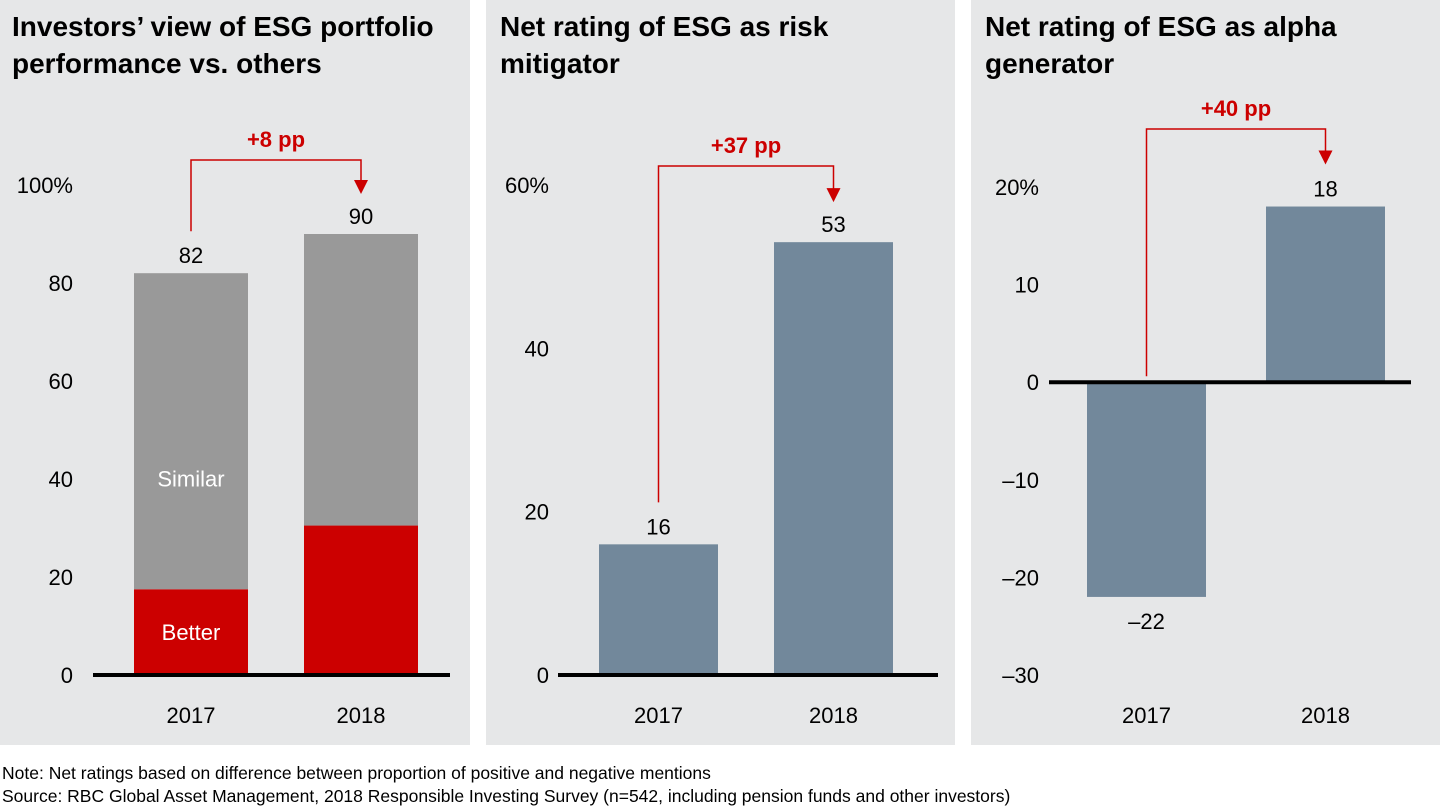  What do you see at coordinates (746, 145) in the screenshot?
I see `change-annotation: +37 pp` at bounding box center [746, 145].